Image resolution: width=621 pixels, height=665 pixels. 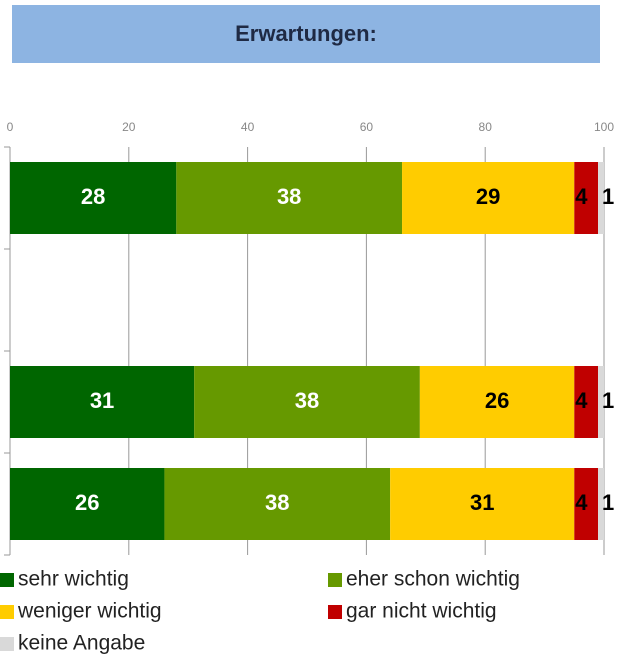 I want to click on legend-label: eher schon wichtig, so click(x=433, y=579).